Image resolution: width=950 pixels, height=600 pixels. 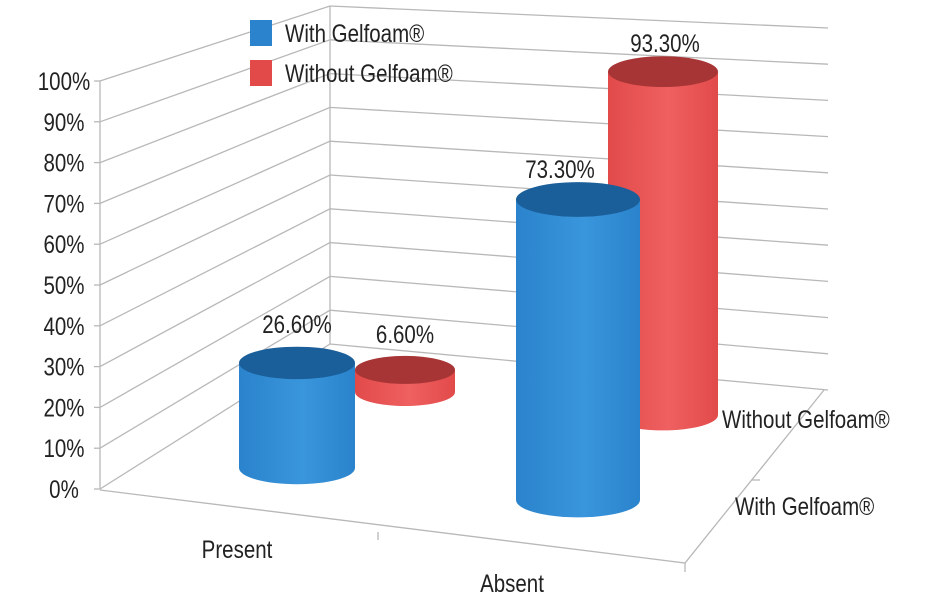 What do you see at coordinates (63, 163) in the screenshot?
I see `y-tick-label: 80%` at bounding box center [63, 163].